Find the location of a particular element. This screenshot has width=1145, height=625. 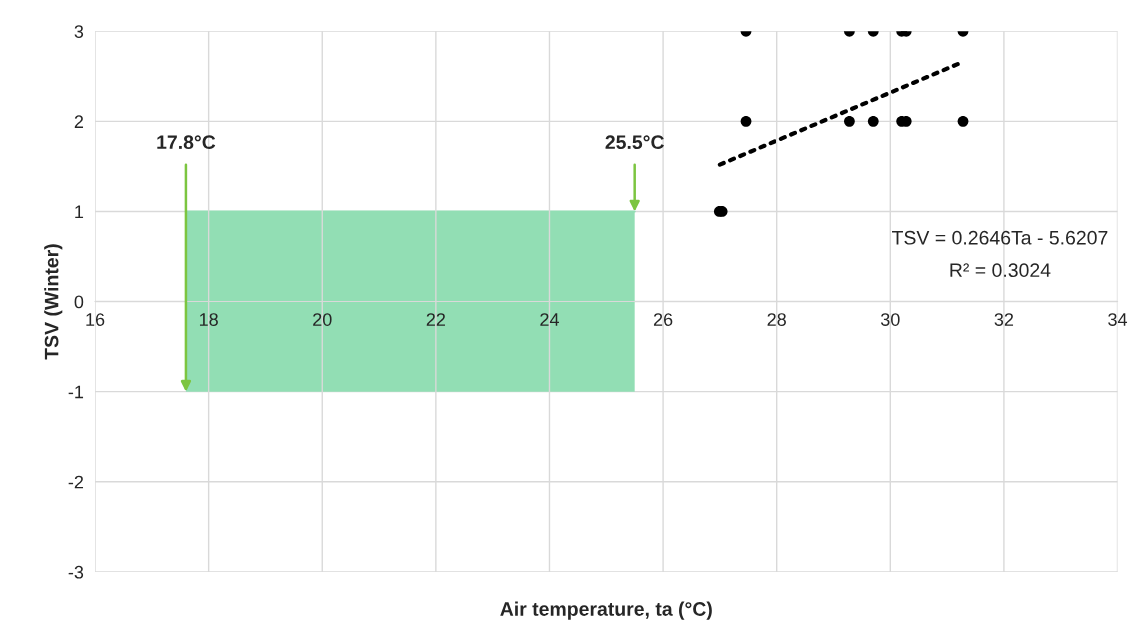

x-tick-label: 16 is located at coordinates (95, 319).